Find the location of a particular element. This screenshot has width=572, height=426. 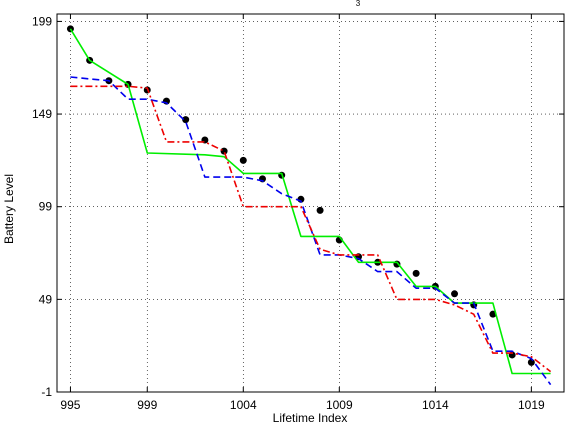

x-tick-label: 1004 is located at coordinates (243, 405).